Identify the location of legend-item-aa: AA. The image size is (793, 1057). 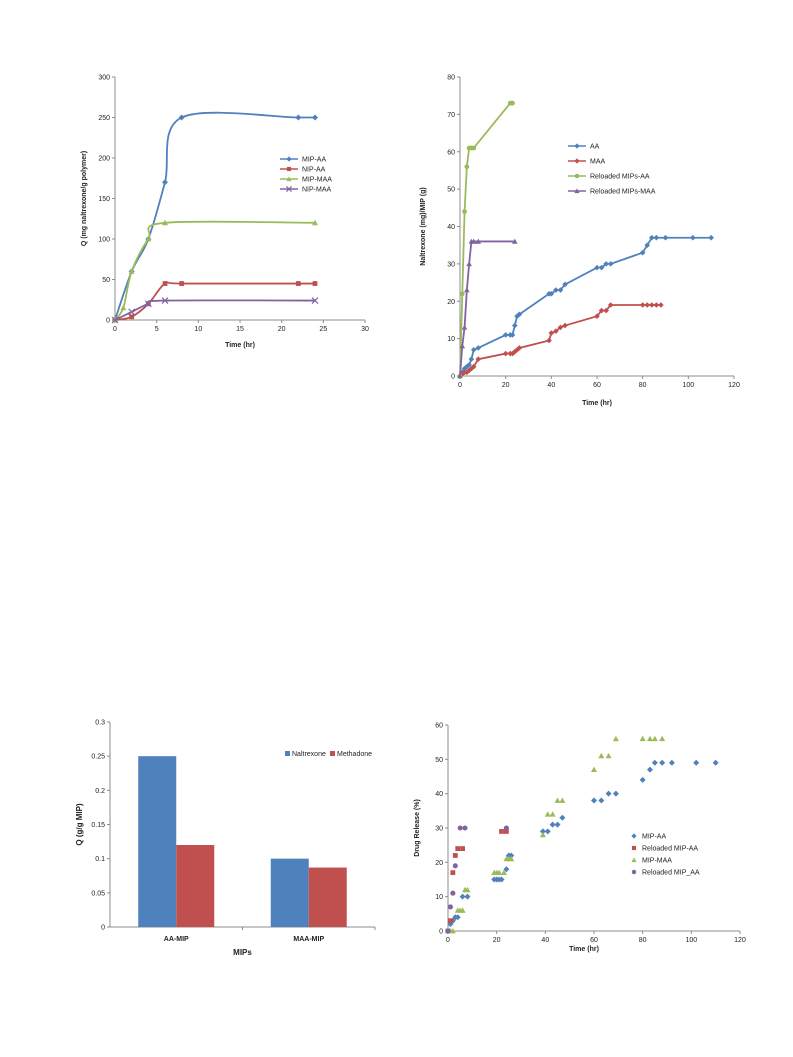
(584, 147).